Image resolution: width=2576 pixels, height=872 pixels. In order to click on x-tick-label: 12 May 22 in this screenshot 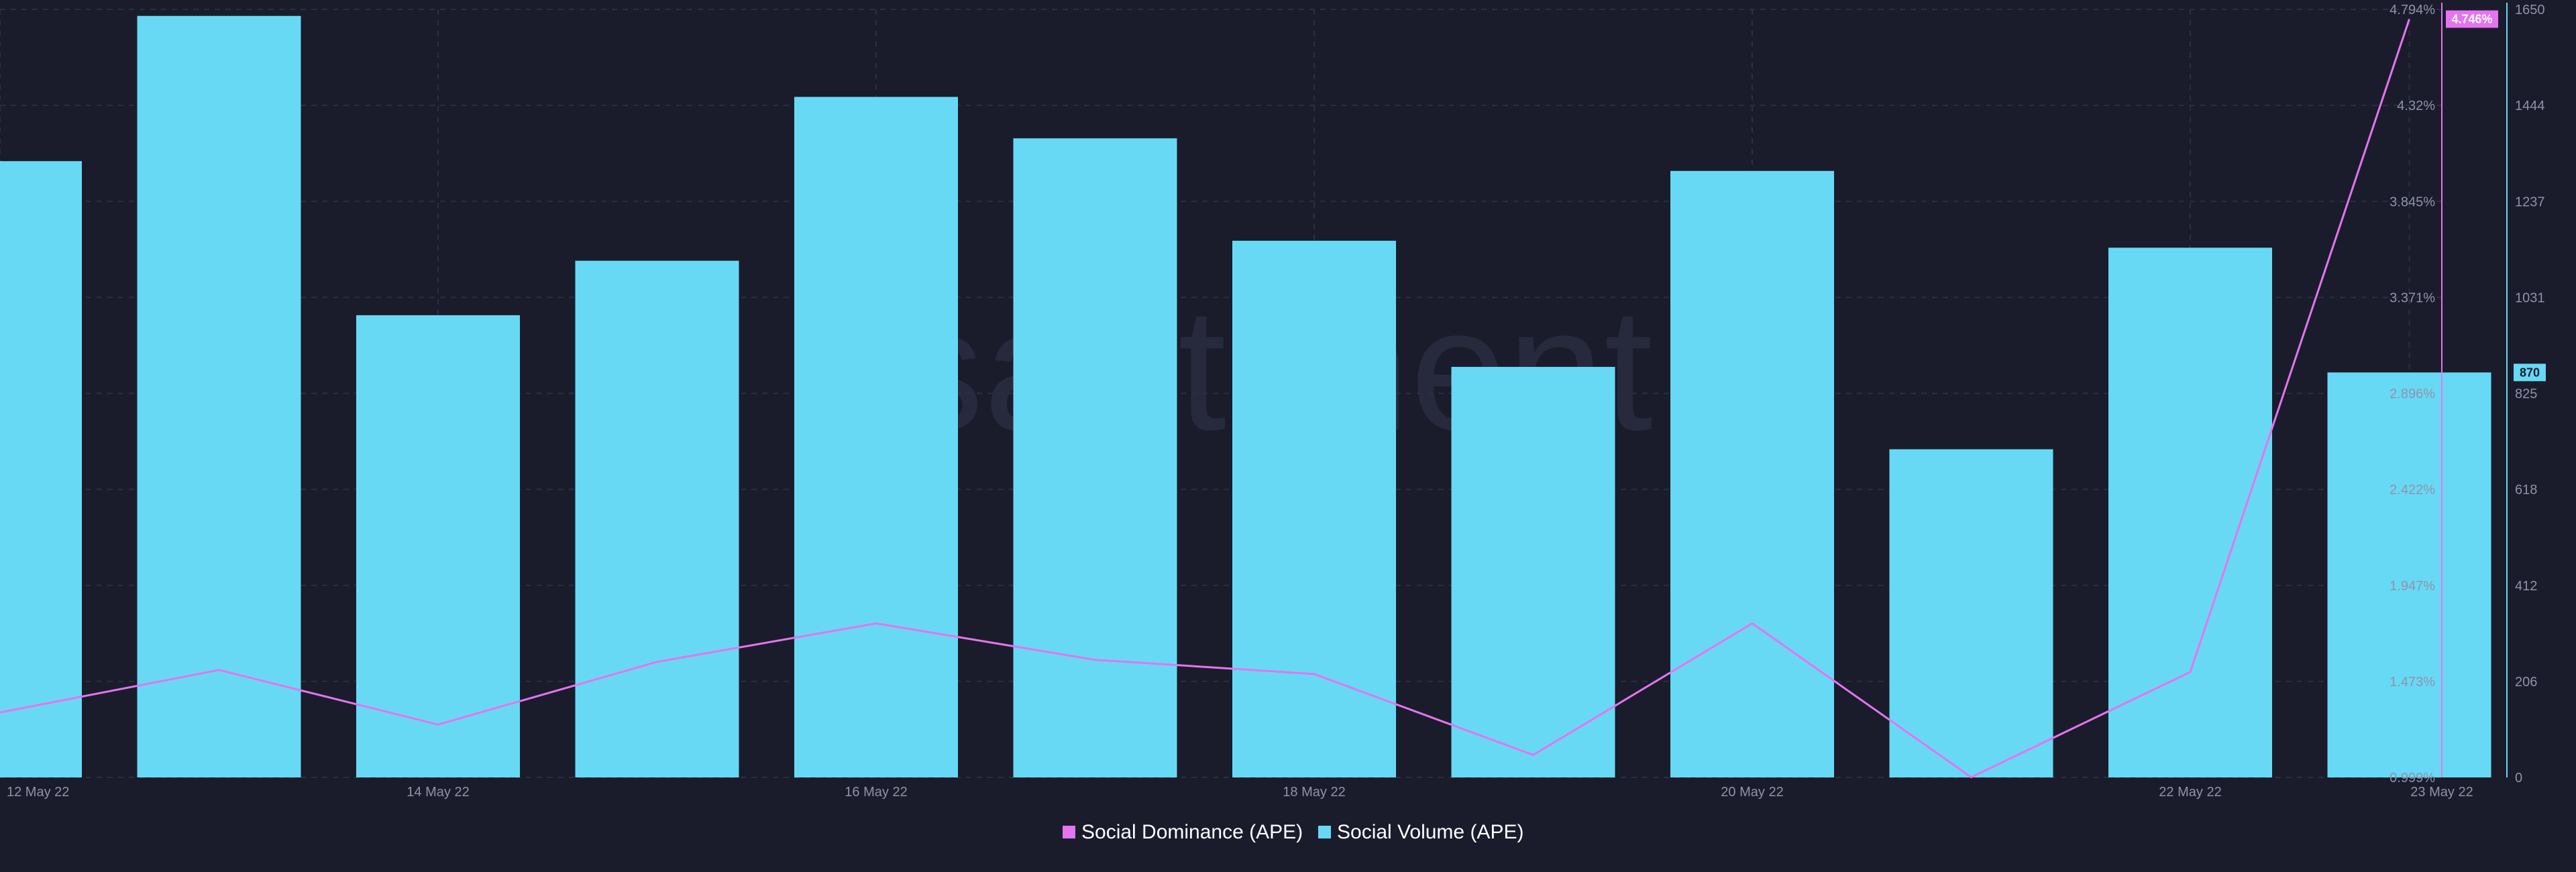, I will do `click(38, 793)`.